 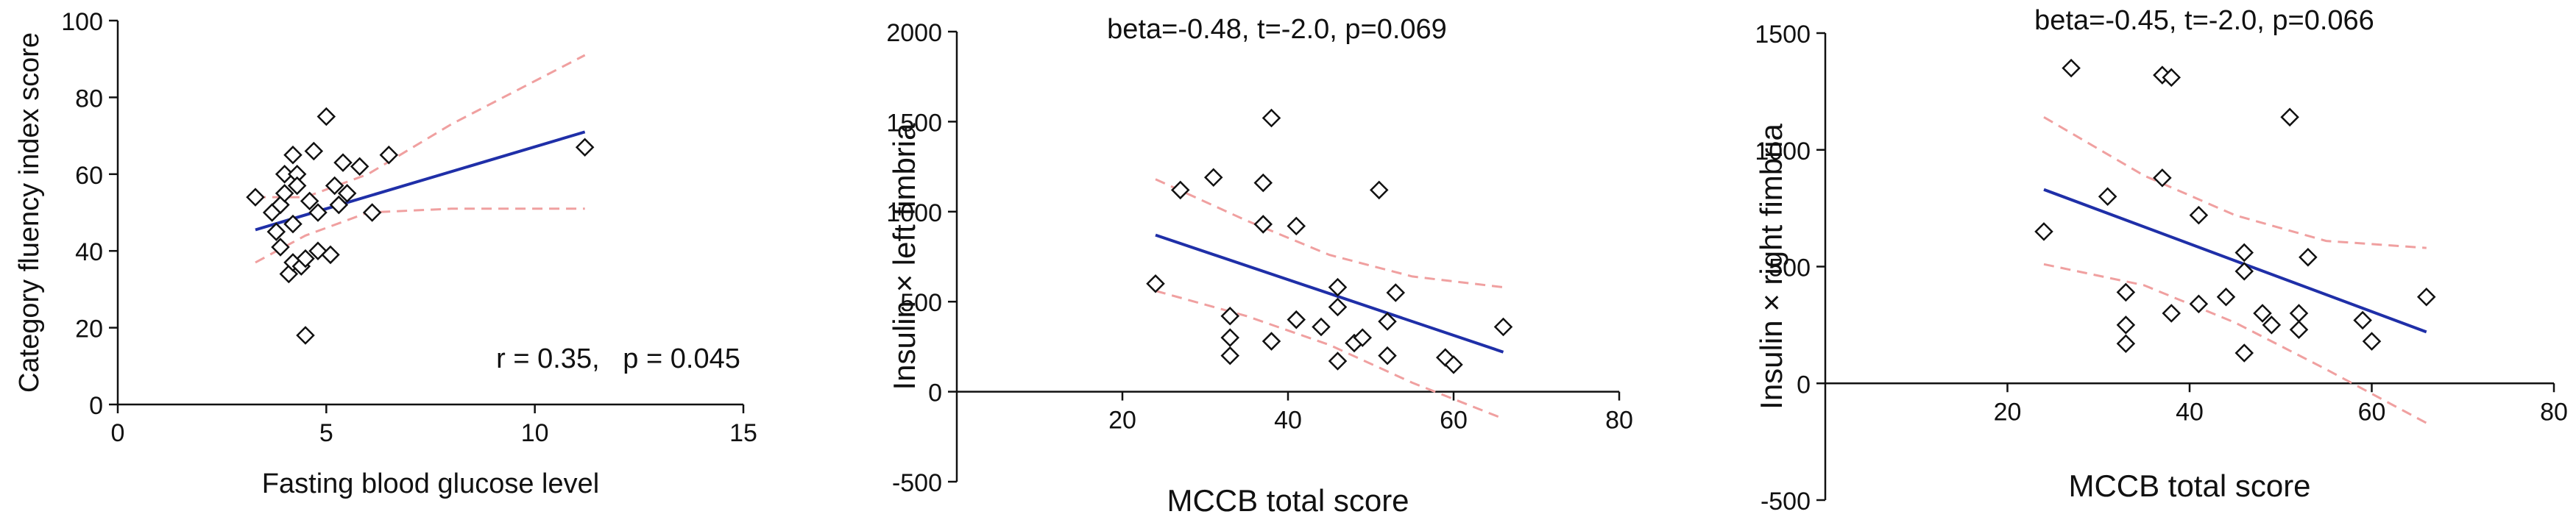 What do you see at coordinates (89, 99) in the screenshot?
I see `y-tick-label: 80` at bounding box center [89, 99].